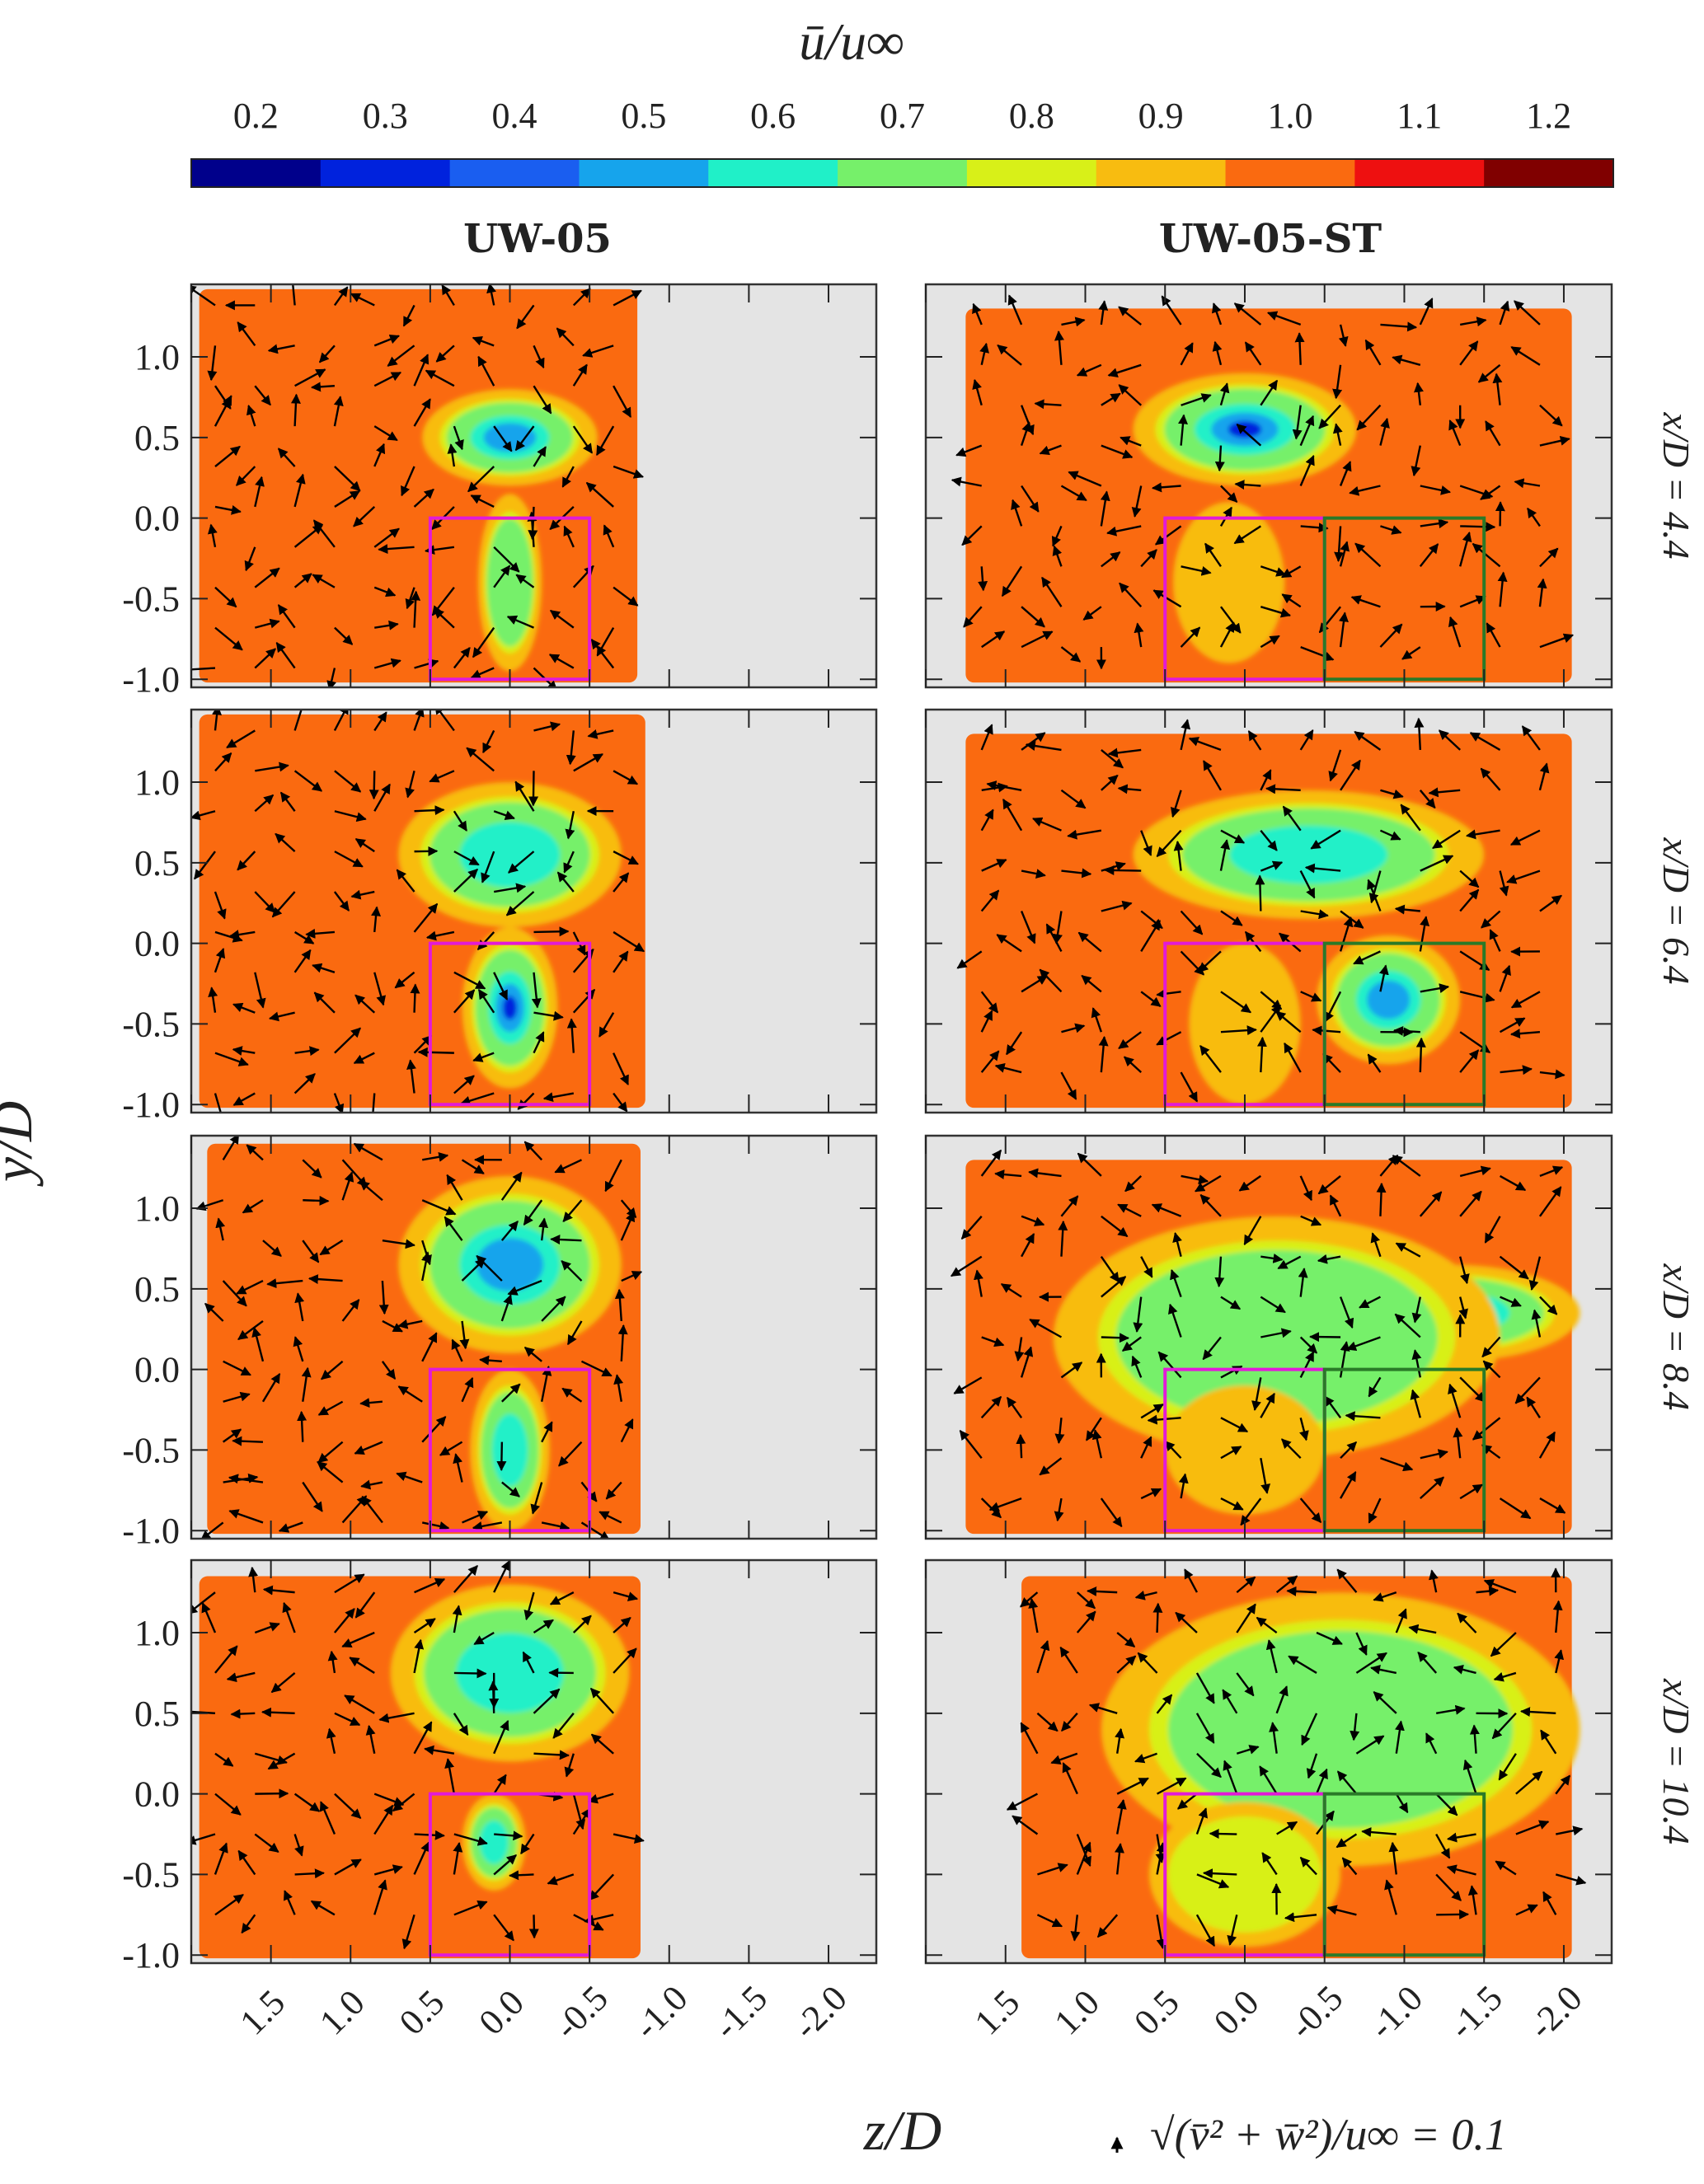 The width and height of the screenshot is (1704, 2184). What do you see at coordinates (1328, 2134) in the screenshot?
I see `vector-key-label: √(v̄² + w̄²)/u∞ = 0.1` at bounding box center [1328, 2134].